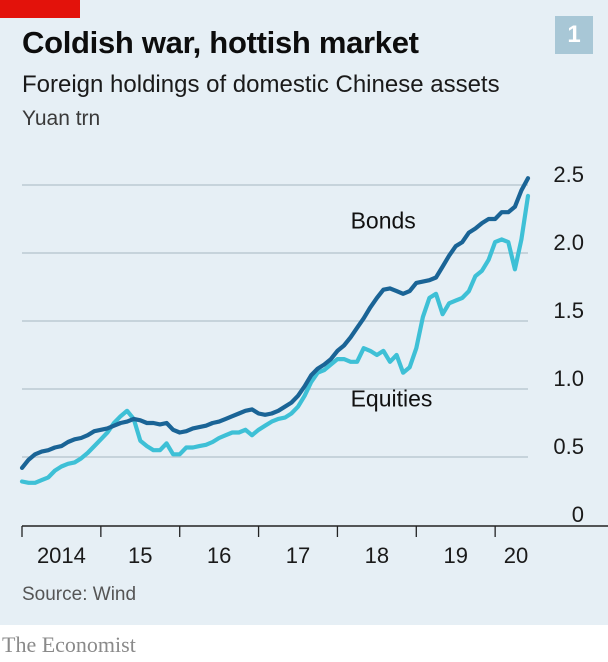  What do you see at coordinates (455, 555) in the screenshot?
I see `x-tick-label-5: 19` at bounding box center [455, 555].